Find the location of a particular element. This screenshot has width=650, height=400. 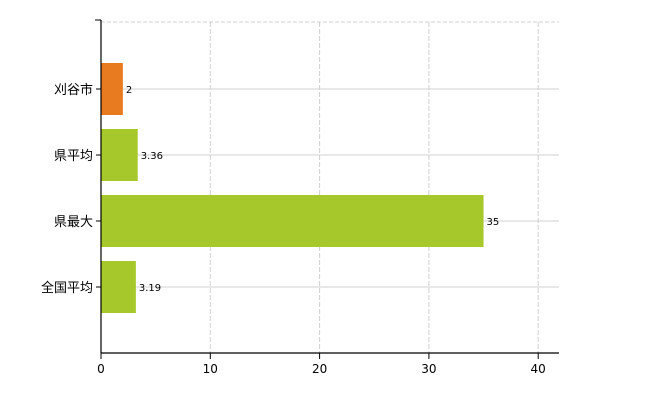

x-tick-label: 20 is located at coordinates (319, 369).